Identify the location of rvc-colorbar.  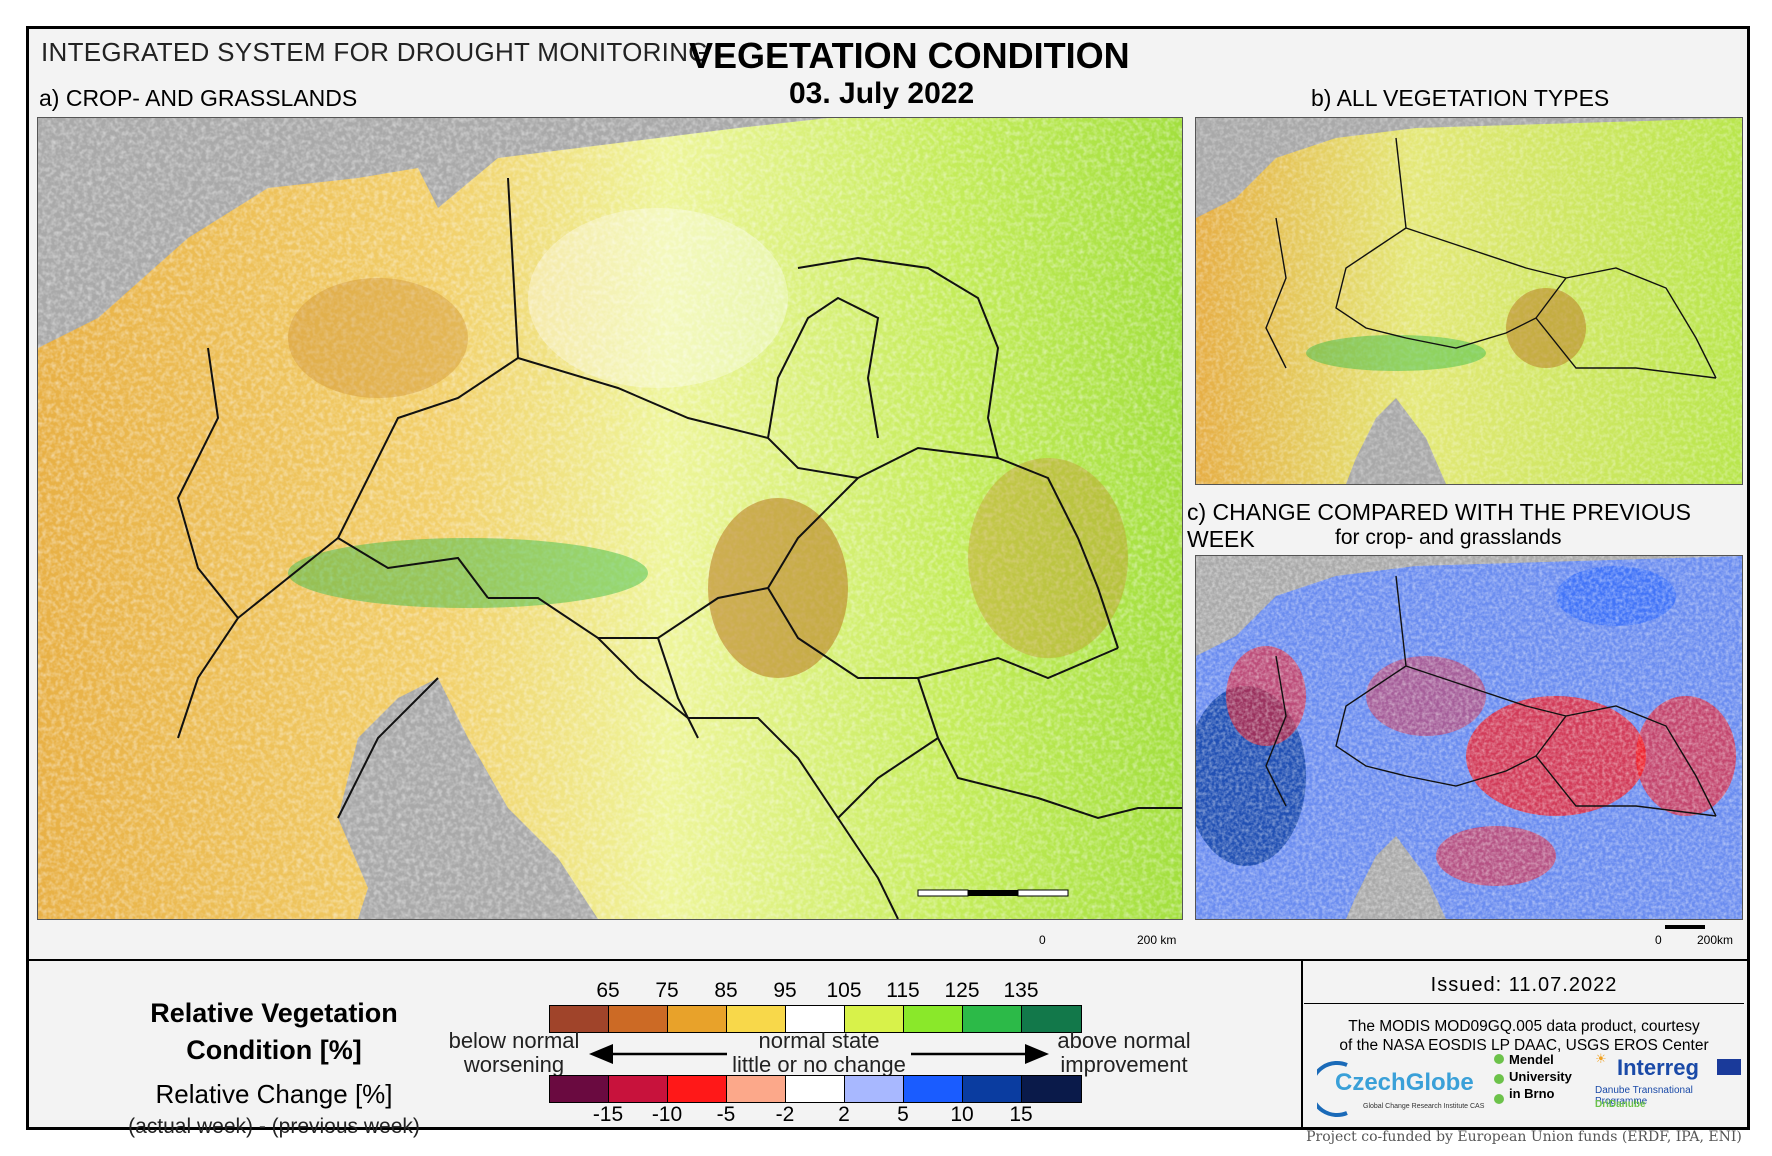
(815, 1019).